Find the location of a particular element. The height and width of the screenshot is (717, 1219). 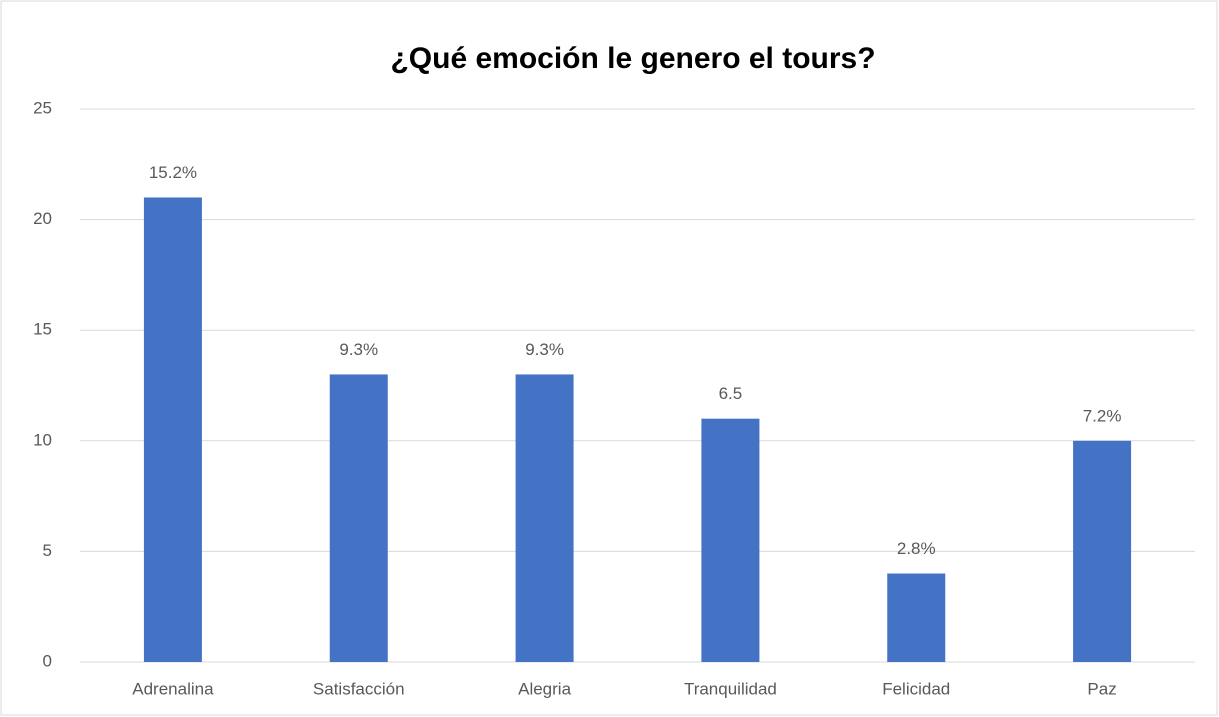

x-tick-label: Adrenalina is located at coordinates (173, 688).